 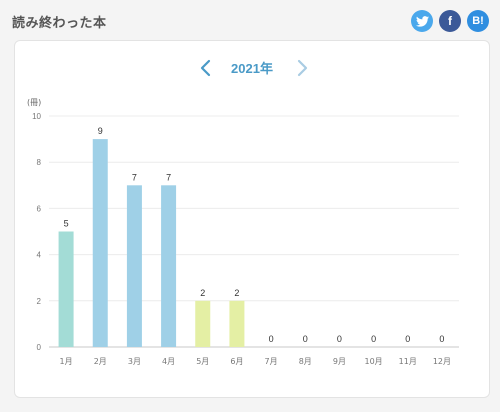 I want to click on x-tick-label: 7月, so click(x=271, y=361).